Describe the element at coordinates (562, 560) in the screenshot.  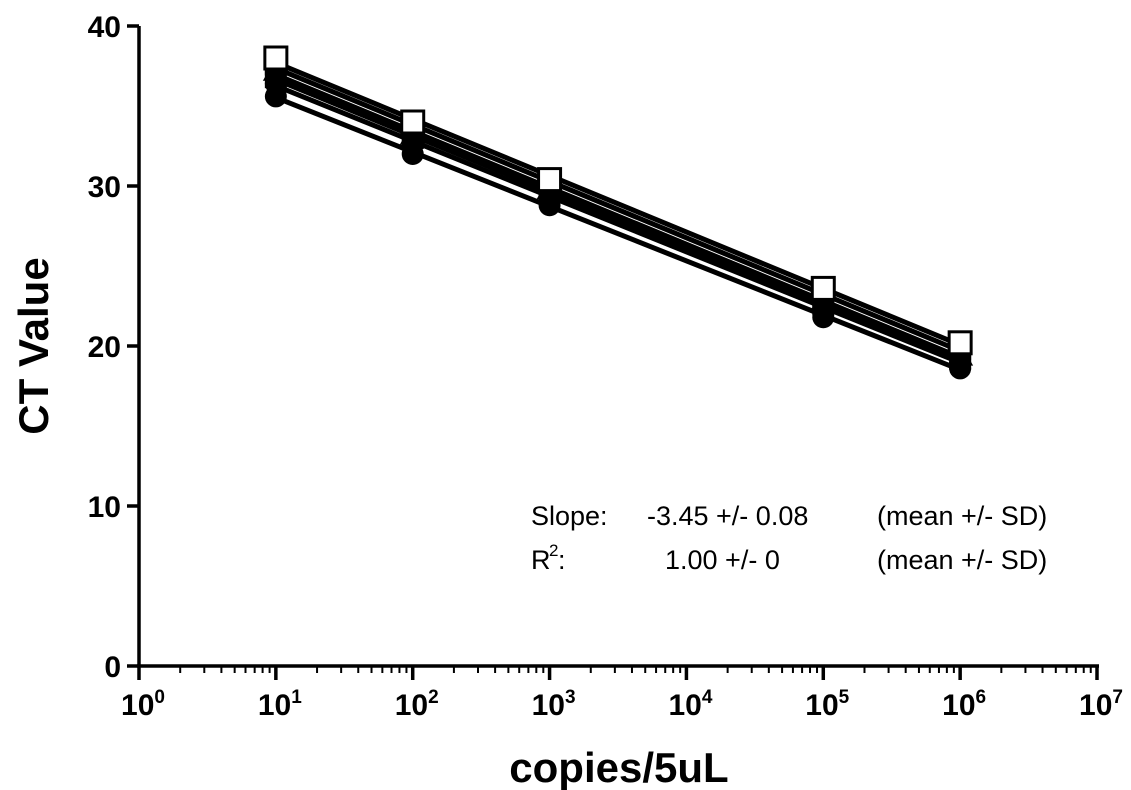
I see `r2-colon: :` at that location.